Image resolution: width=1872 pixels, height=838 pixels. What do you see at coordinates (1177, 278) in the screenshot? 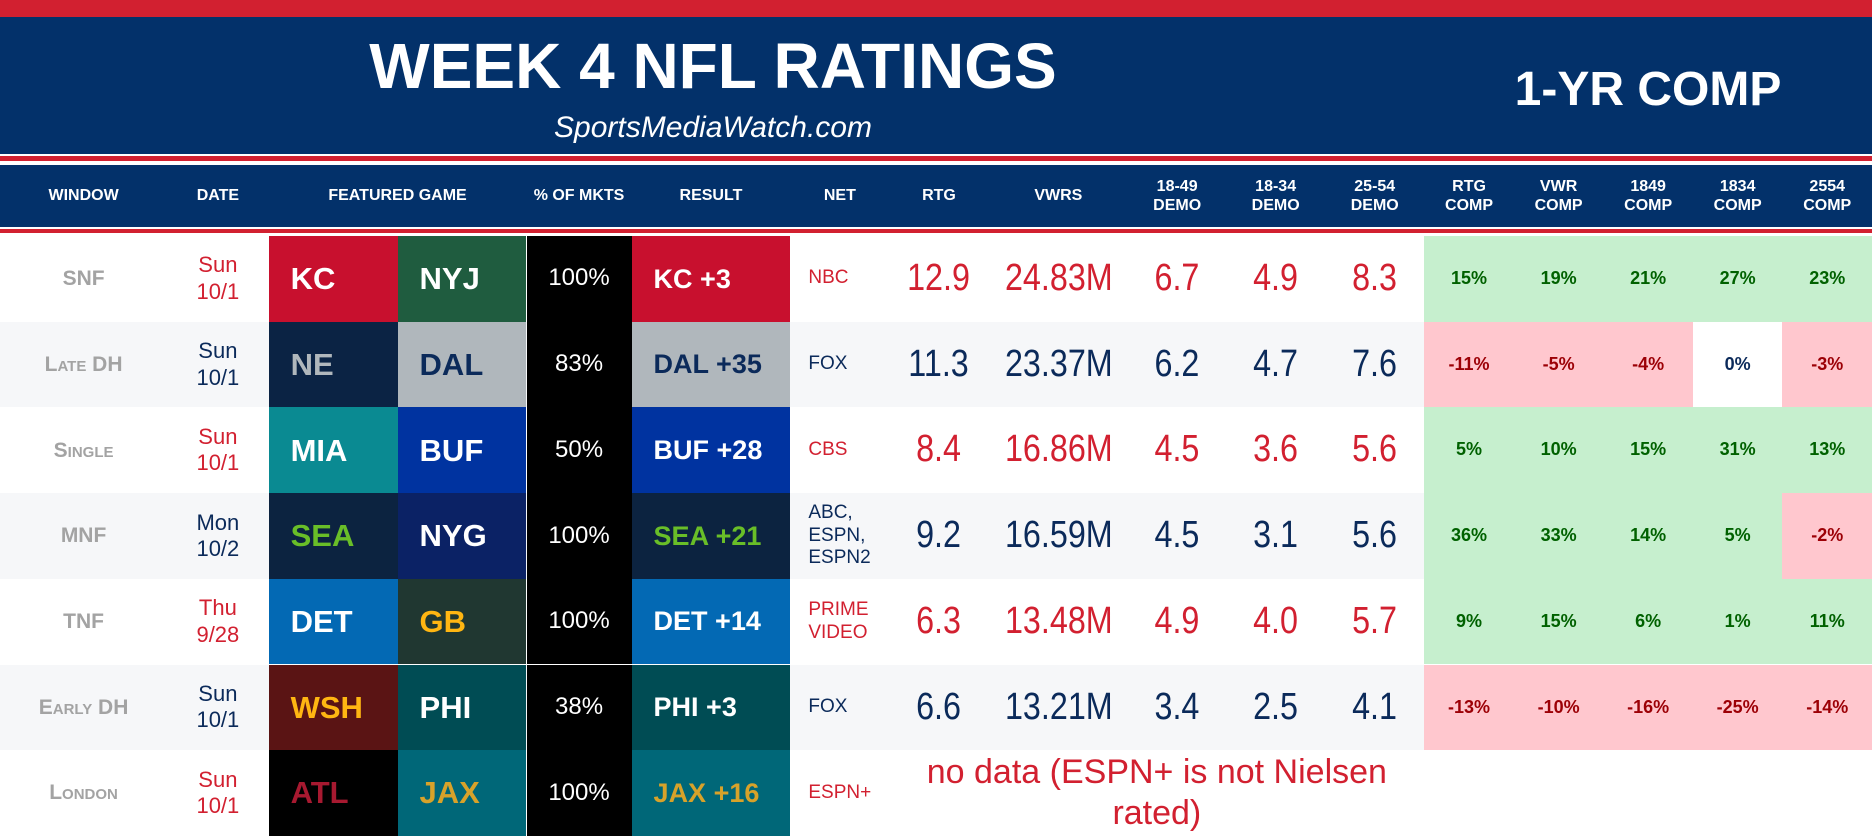
I see `metric: 6.7` at bounding box center [1177, 278].